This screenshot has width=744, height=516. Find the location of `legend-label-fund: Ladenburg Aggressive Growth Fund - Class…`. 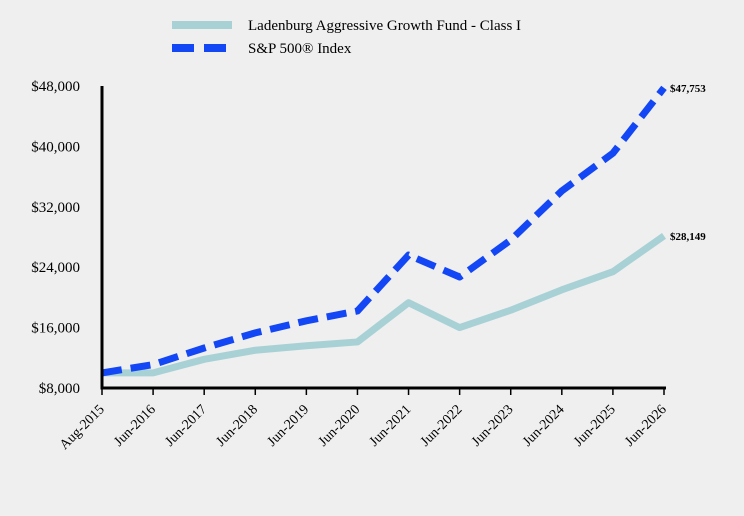

legend-label-fund: Ladenburg Aggressive Growth Fund - Class… is located at coordinates (384, 26).